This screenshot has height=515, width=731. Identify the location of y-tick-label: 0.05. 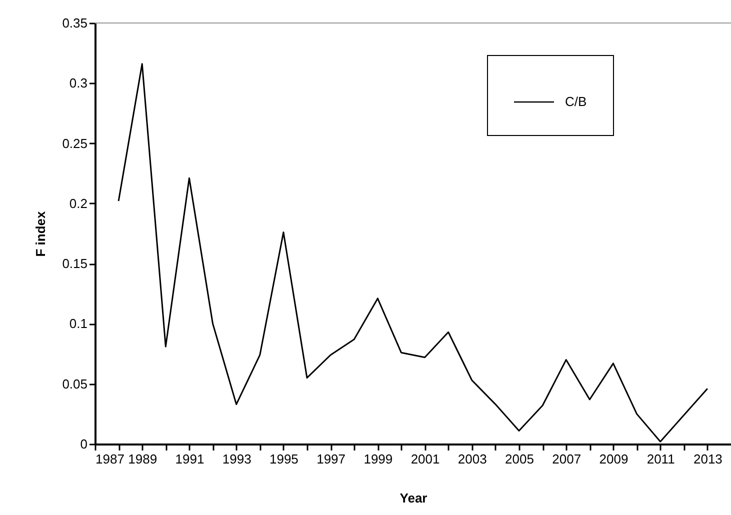
(75, 384).